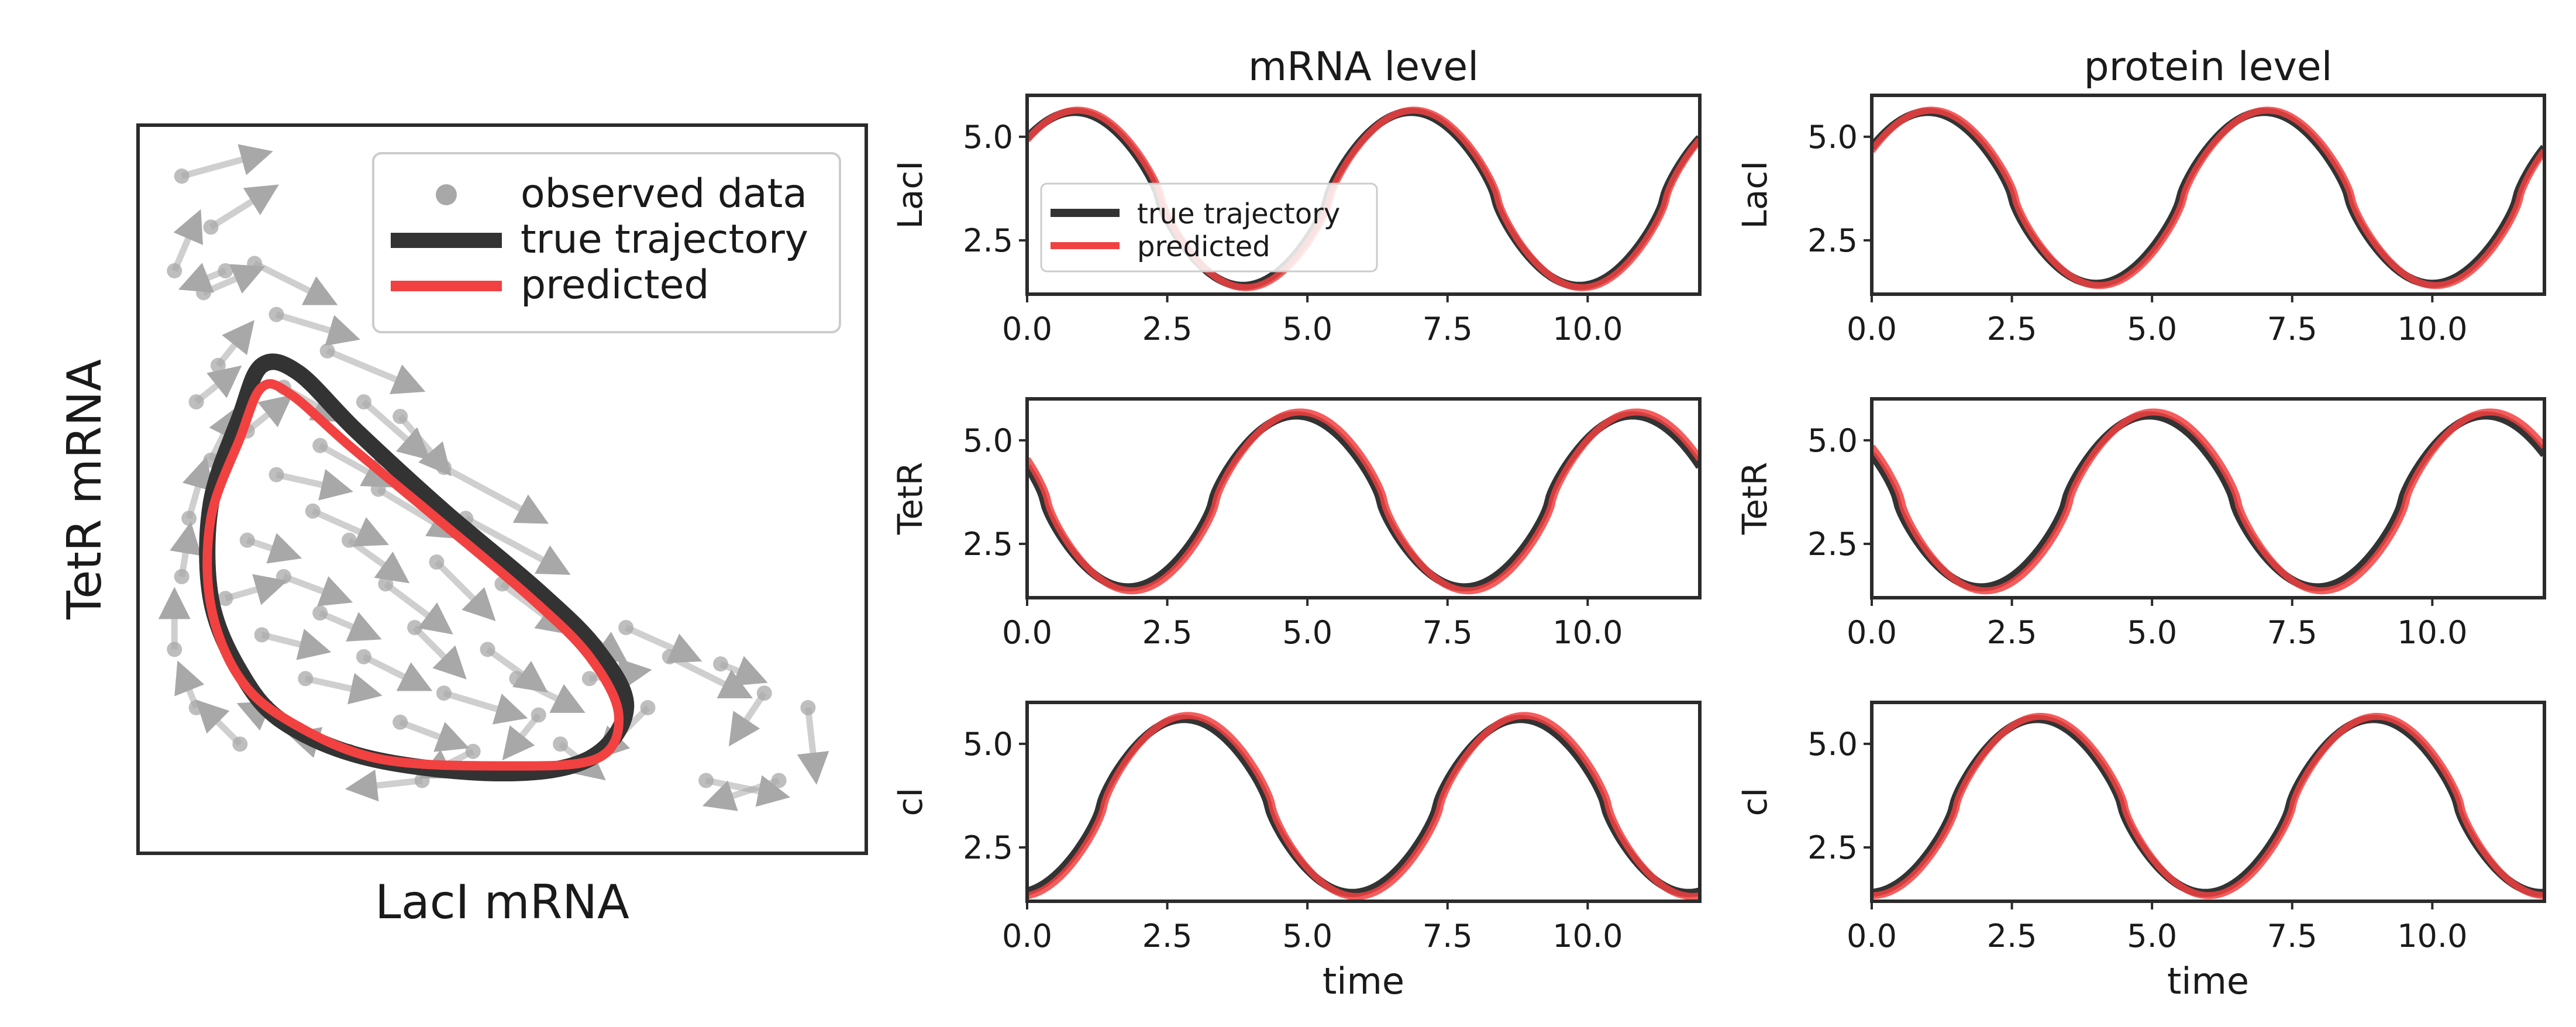  I want to click on phase-xlabel: LacI mRNA, so click(502, 902).